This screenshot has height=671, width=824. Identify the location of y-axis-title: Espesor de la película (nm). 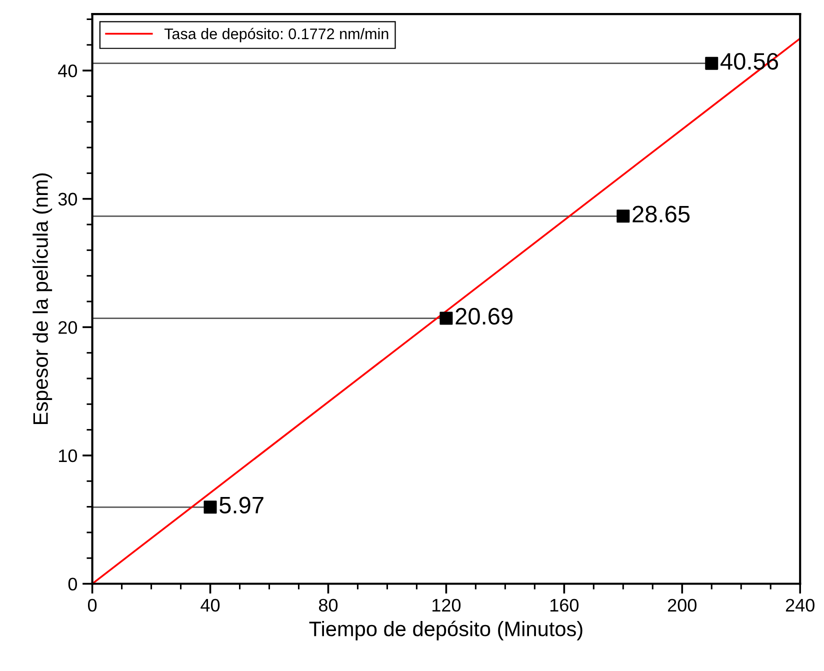
(42, 298).